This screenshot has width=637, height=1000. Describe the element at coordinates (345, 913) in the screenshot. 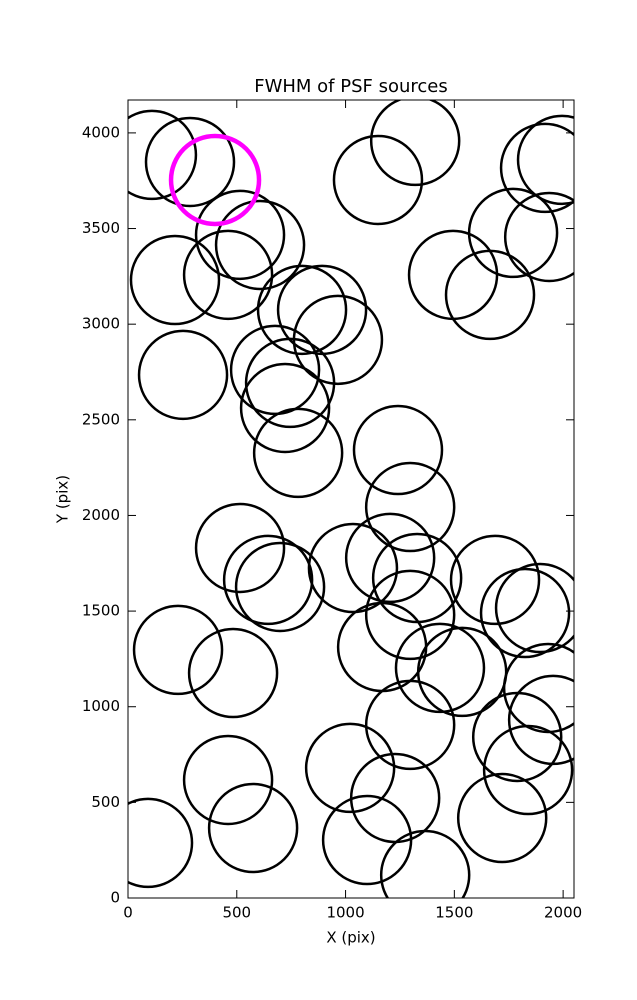

I see `x-tick-label: 1000` at that location.